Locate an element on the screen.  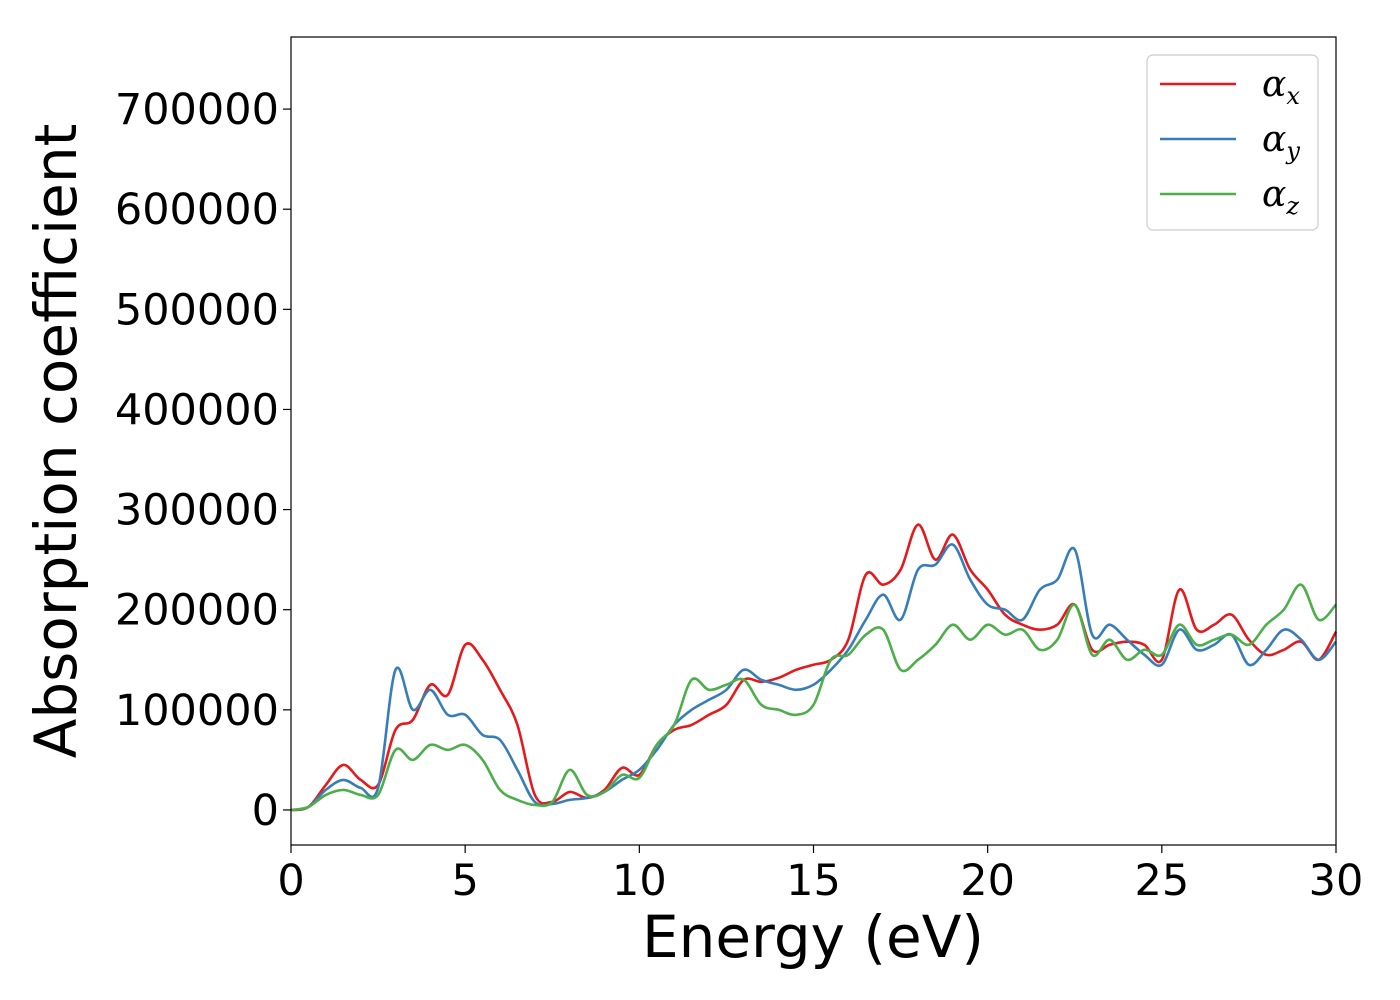
legend-box is located at coordinates (1232, 142).